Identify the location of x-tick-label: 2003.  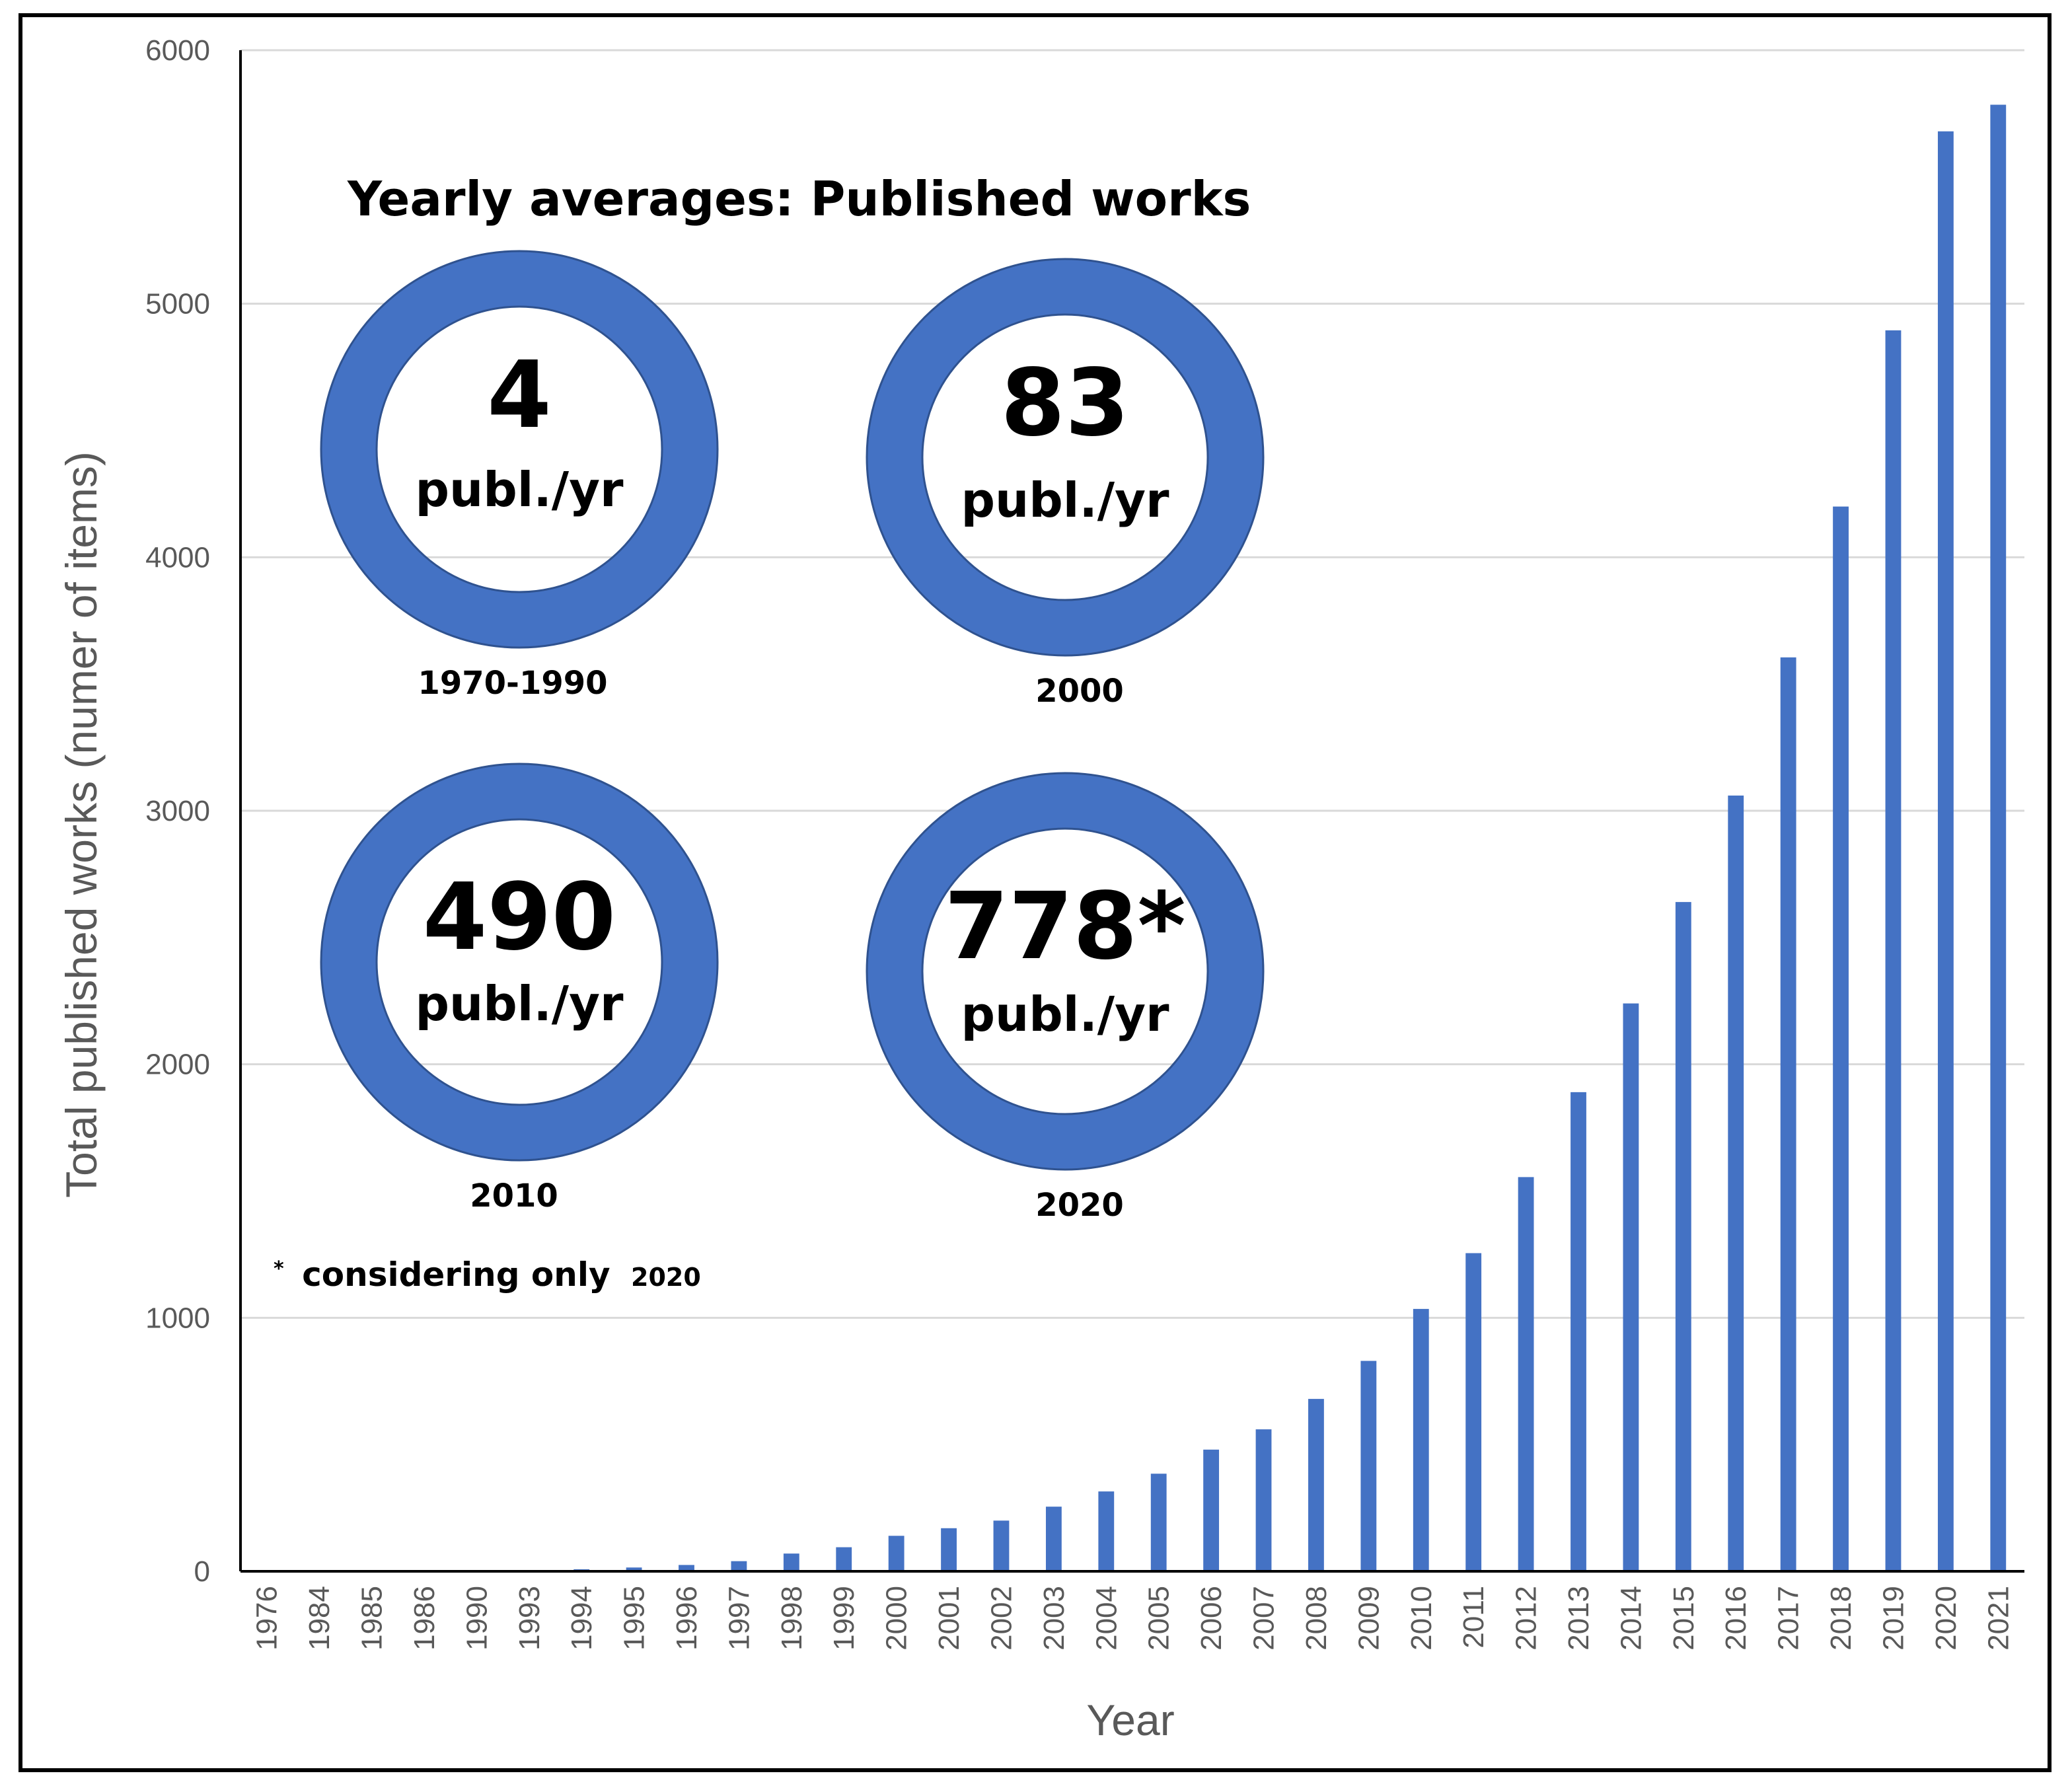
(1054, 1618).